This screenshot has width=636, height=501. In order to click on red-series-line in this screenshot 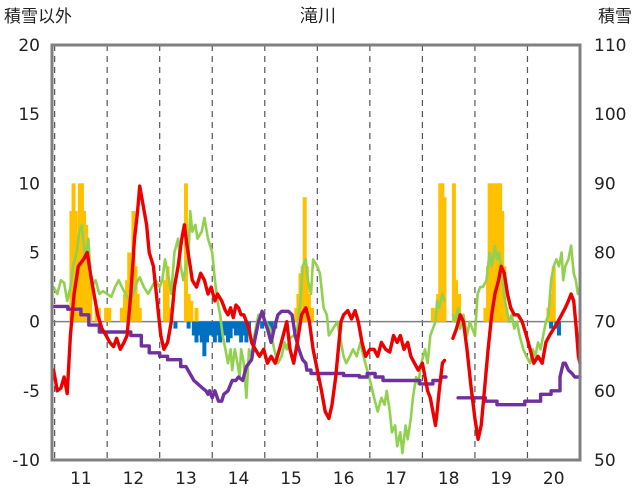, I will do `click(516, 352)`.